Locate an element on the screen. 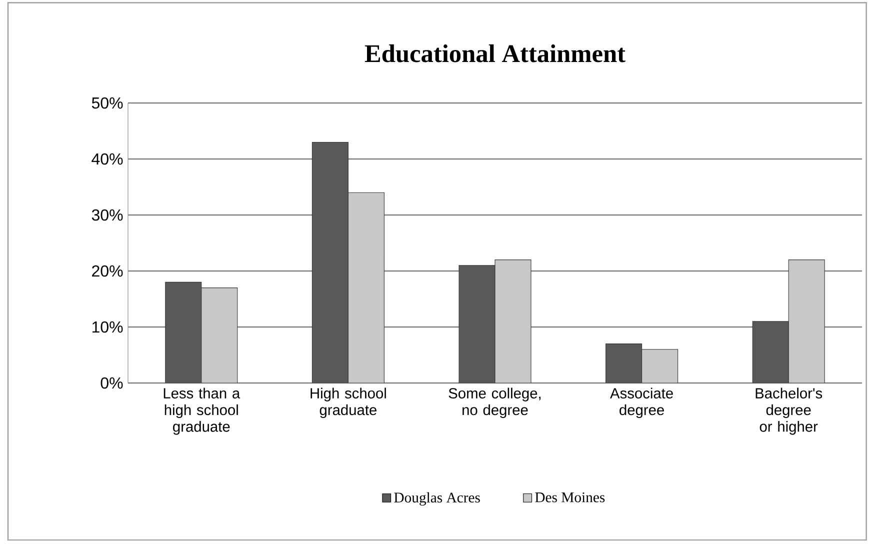 The width and height of the screenshot is (869, 544). x-tick-label: High school graduate is located at coordinates (348, 403).